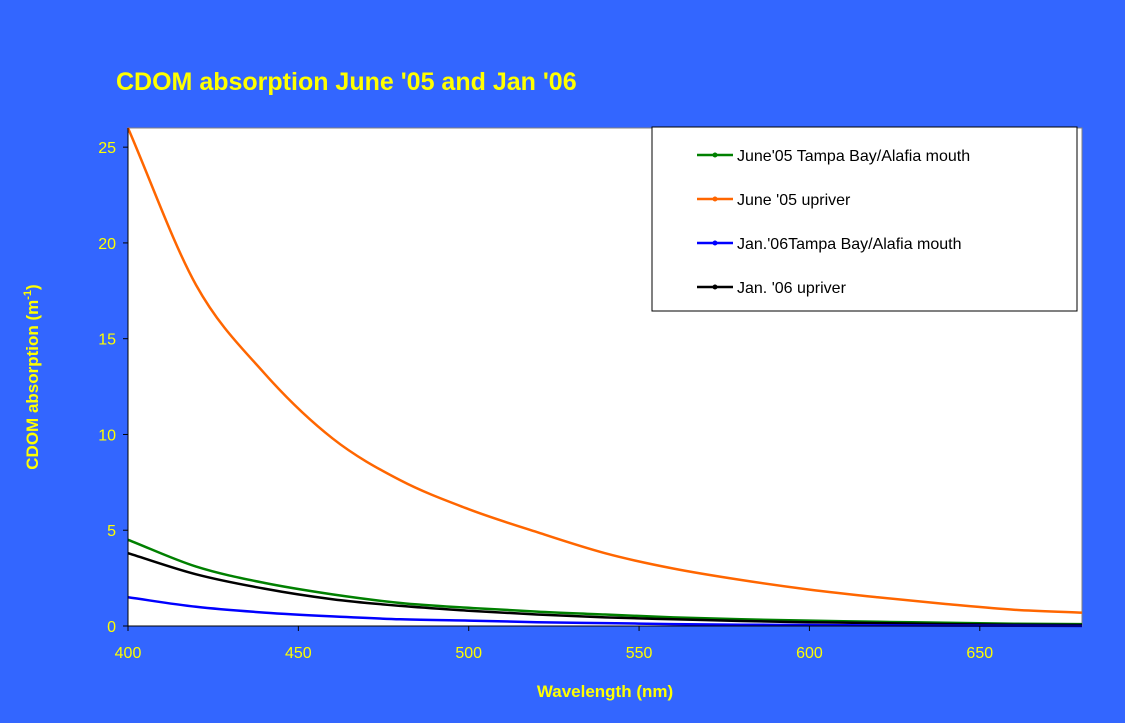 This screenshot has height=723, width=1125. I want to click on chart-title: CDOM absorption June '05 and Jan '06, so click(346, 82).